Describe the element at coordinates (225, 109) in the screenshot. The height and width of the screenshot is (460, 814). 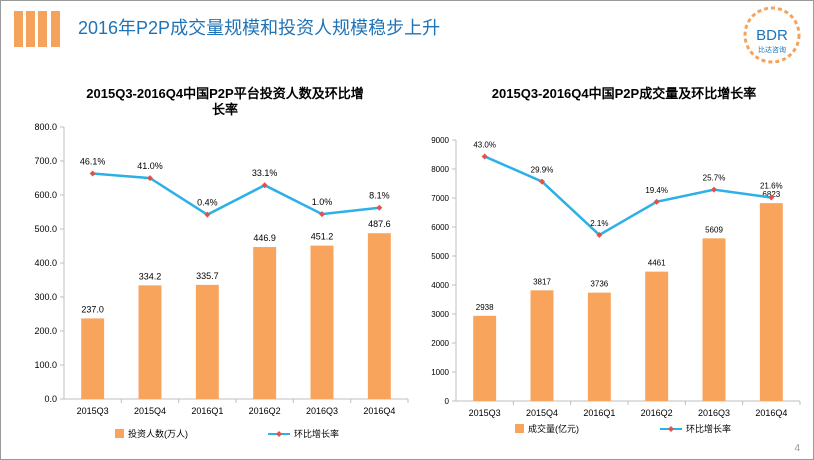
I see `chart-title-line2: 长率` at that location.